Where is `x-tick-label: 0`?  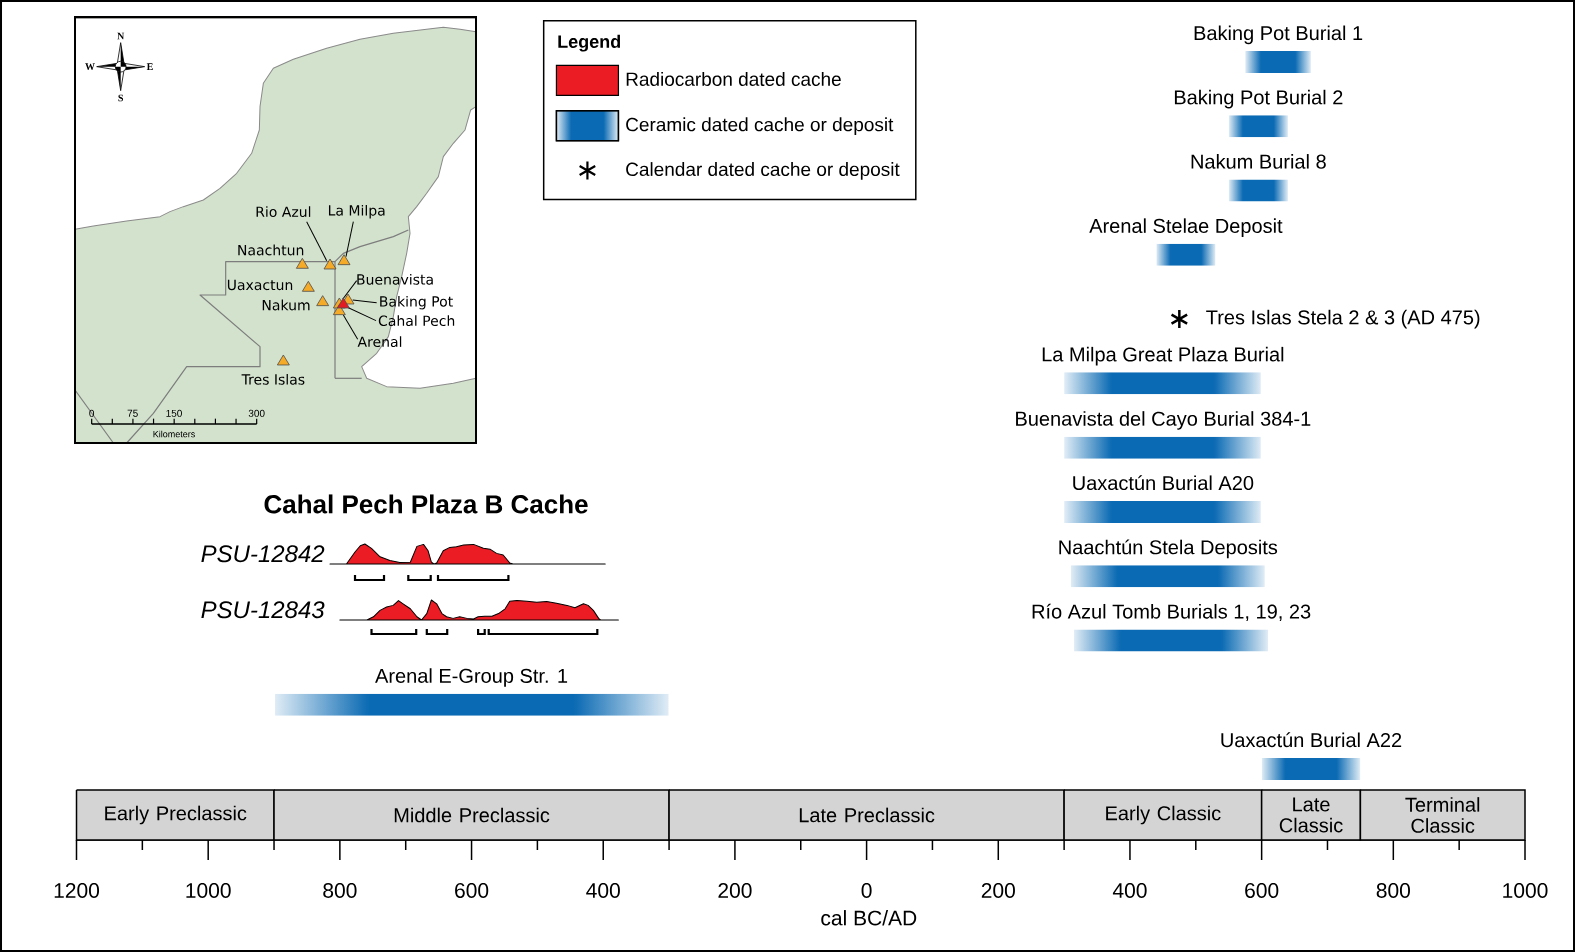 x-tick-label: 0 is located at coordinates (866, 890).